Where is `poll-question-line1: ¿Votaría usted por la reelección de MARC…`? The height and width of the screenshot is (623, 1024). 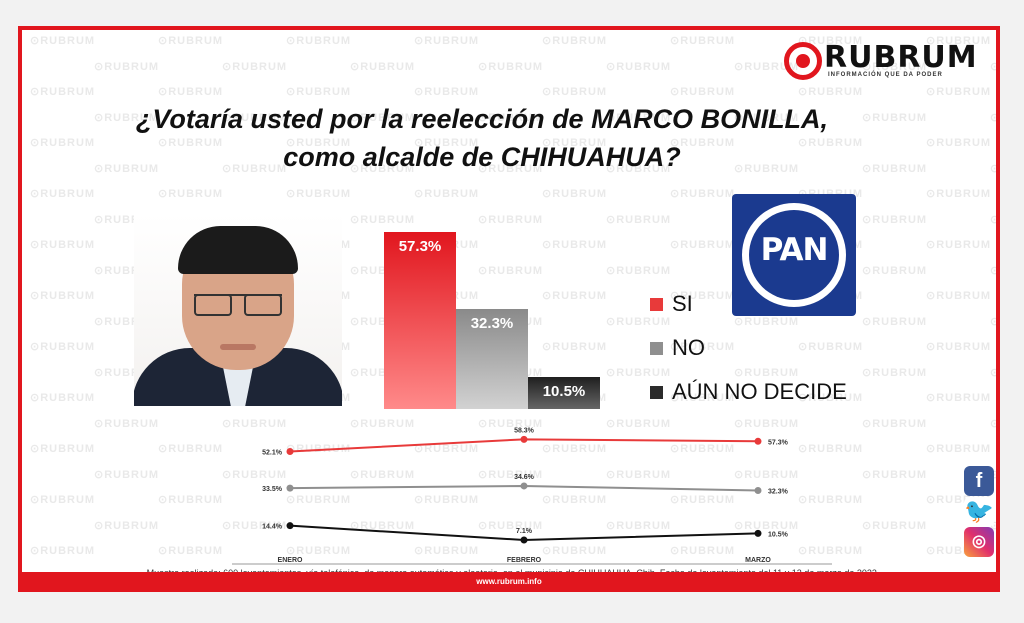 poll-question-line1: ¿Votaría usted por la reelección de MARC… is located at coordinates (482, 119).